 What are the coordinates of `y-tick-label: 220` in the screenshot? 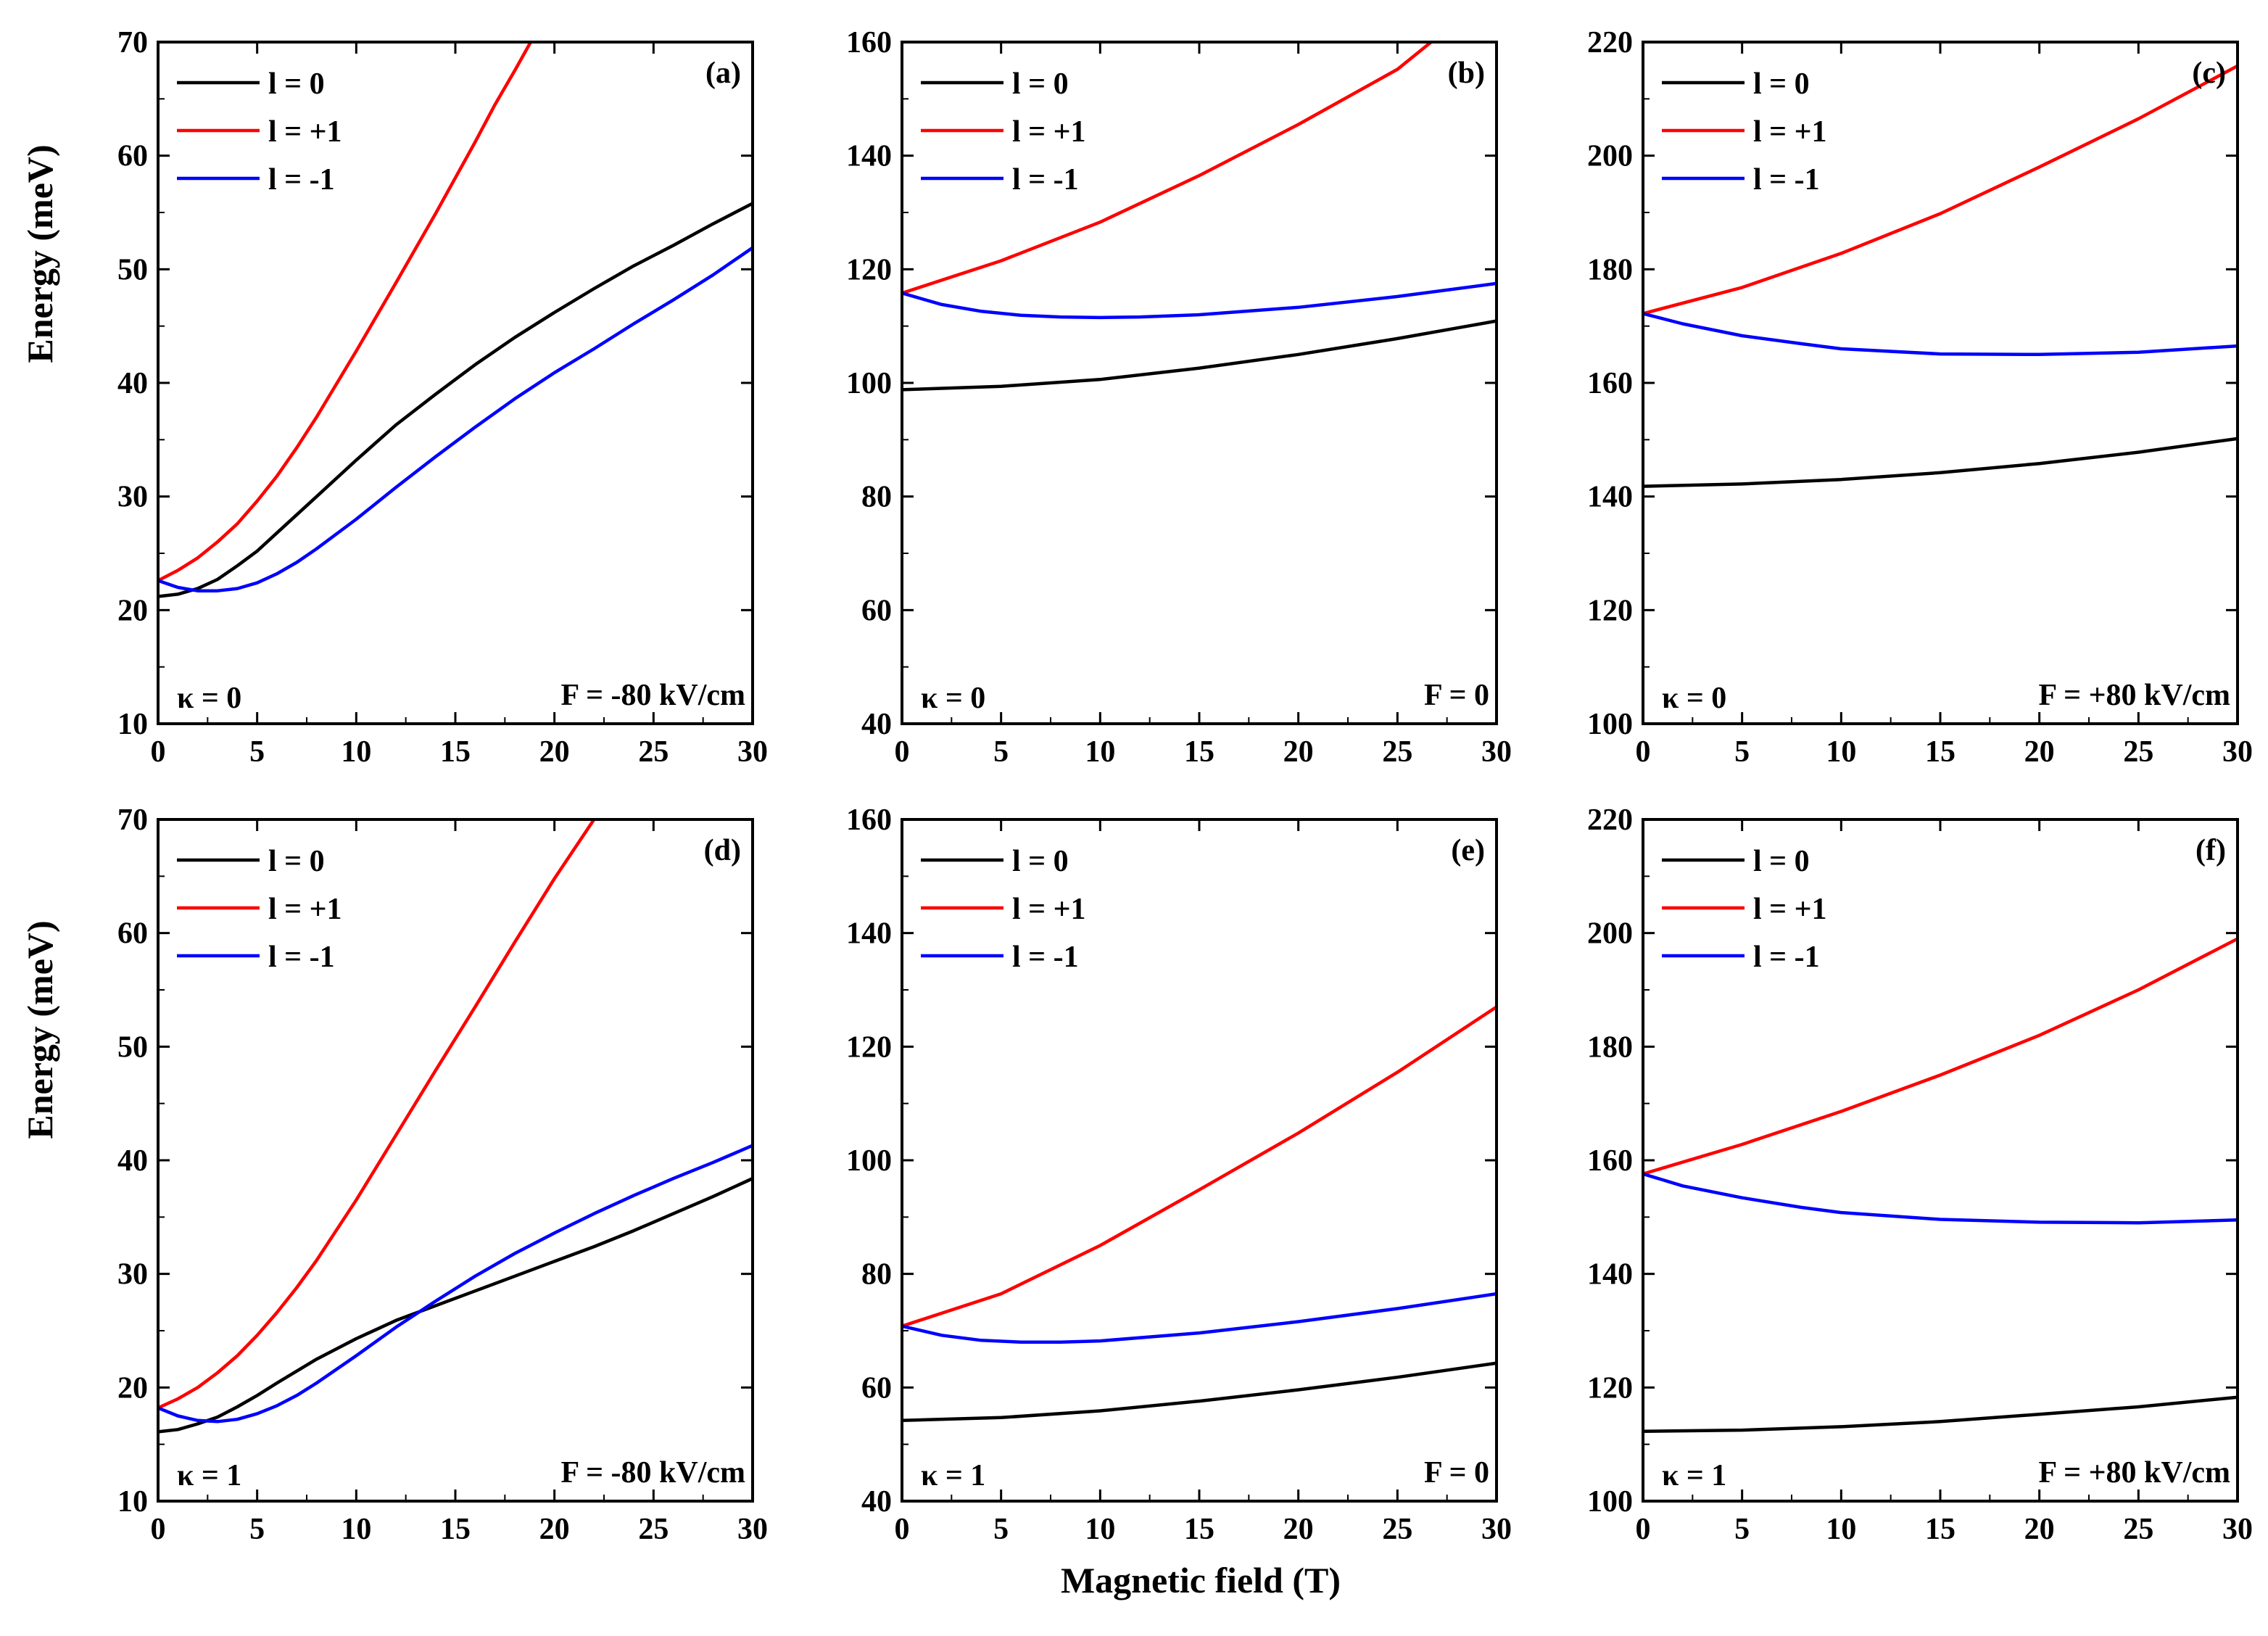 It's located at (1610, 42).